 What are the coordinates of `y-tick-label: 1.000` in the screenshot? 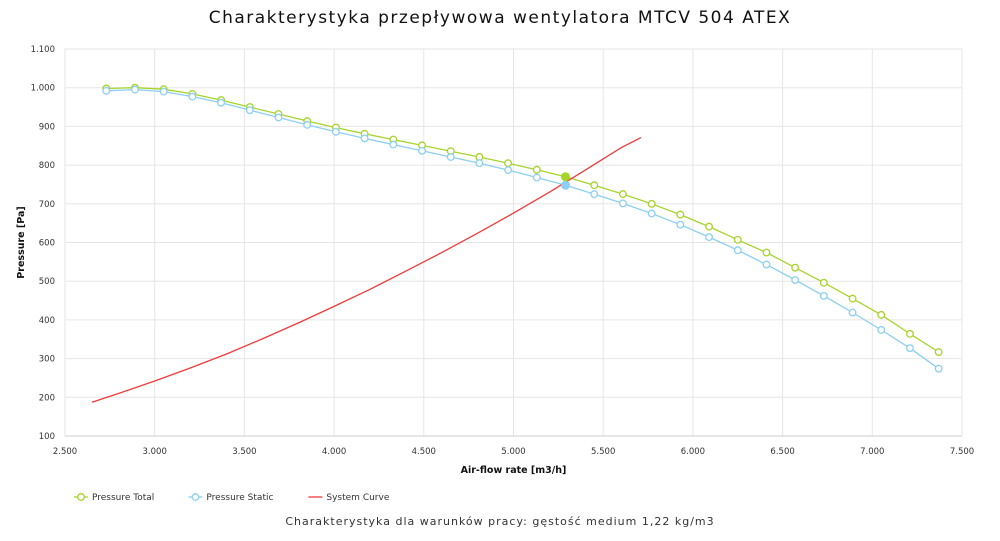 It's located at (43, 89).